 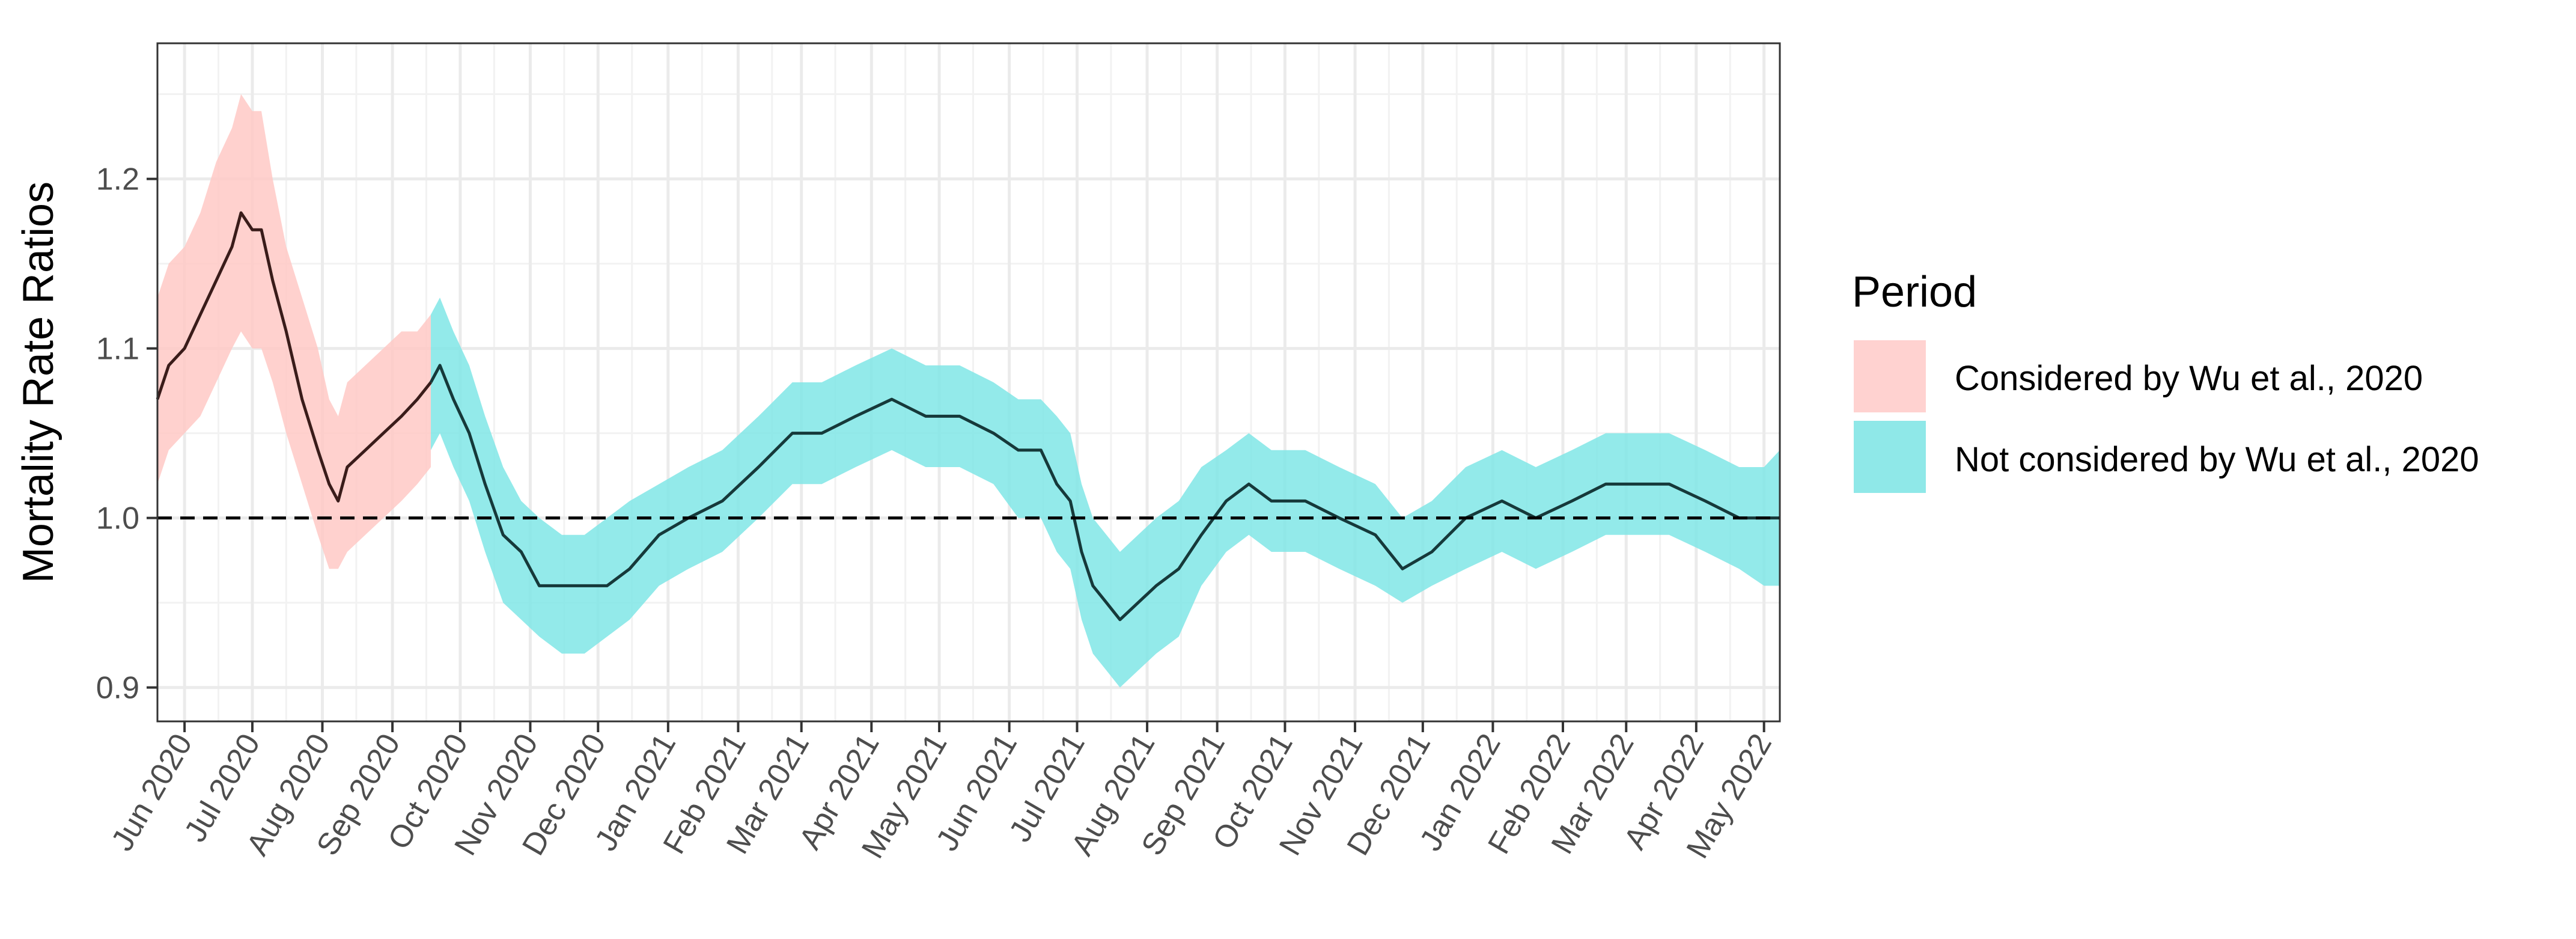 What do you see at coordinates (117, 349) in the screenshot?
I see `y-tick-label: 1.1` at bounding box center [117, 349].